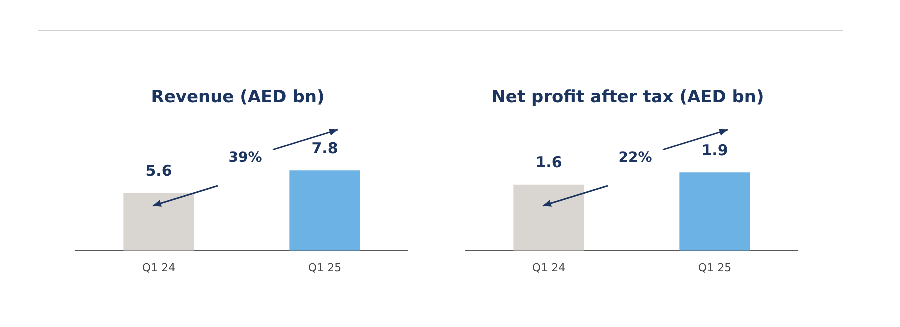 This screenshot has width=900, height=327. What do you see at coordinates (246, 158) in the screenshot?
I see `text: 39%` at bounding box center [246, 158].